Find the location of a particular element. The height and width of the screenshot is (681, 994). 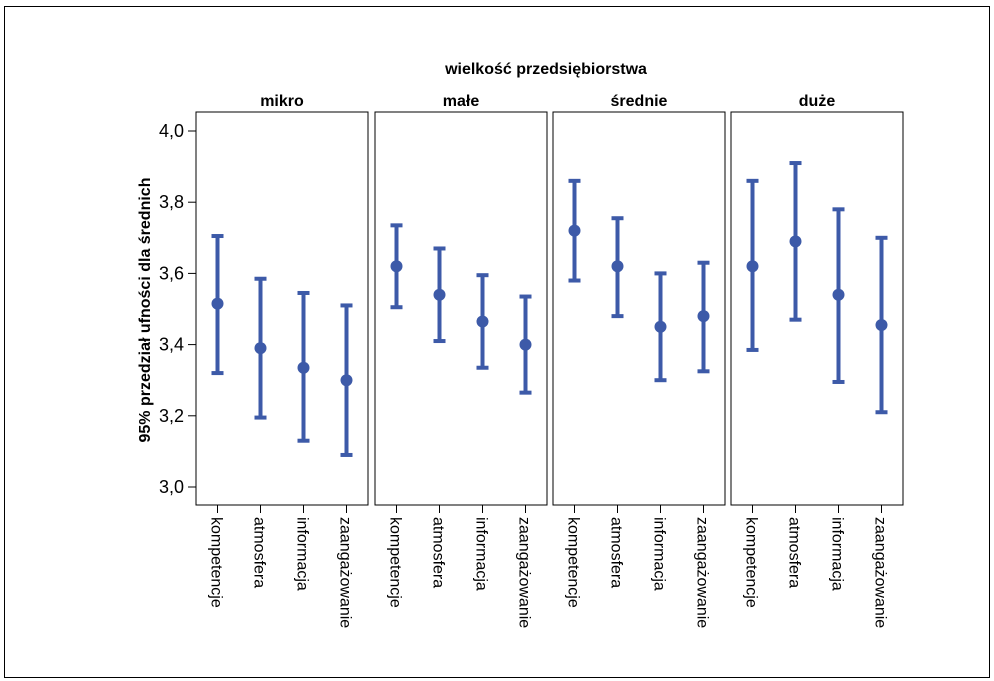

panel-title: duże is located at coordinates (817, 101).